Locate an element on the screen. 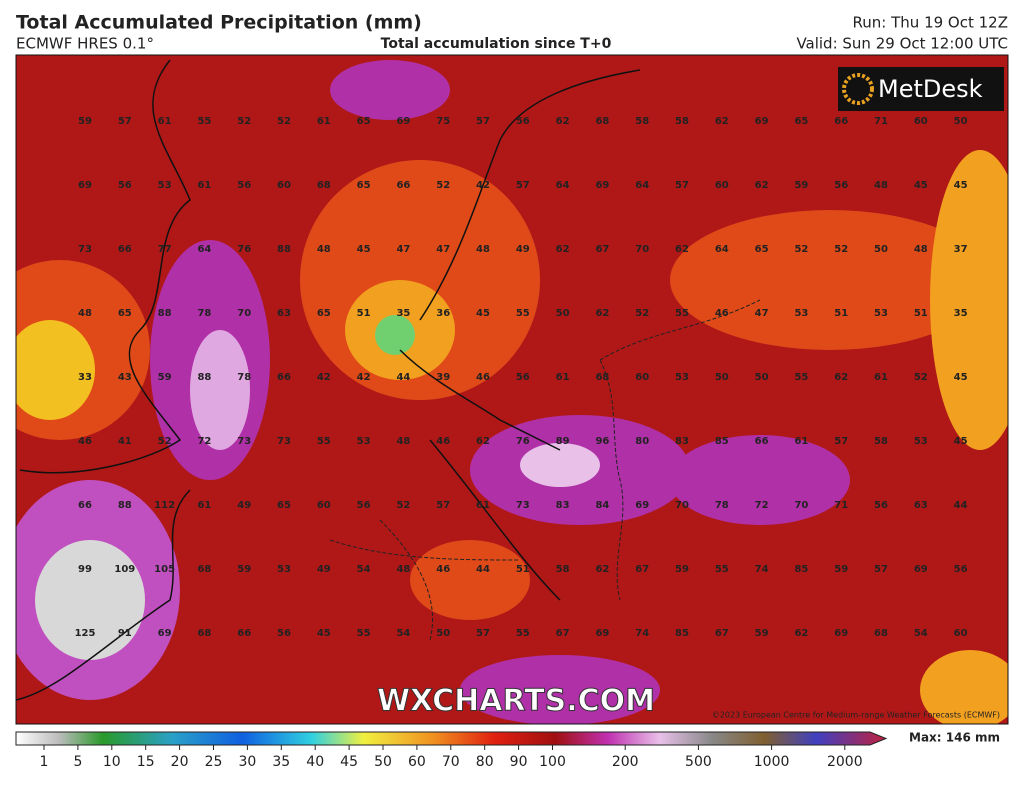 The height and width of the screenshot is (790, 1024). value-label: 58 is located at coordinates (881, 441).